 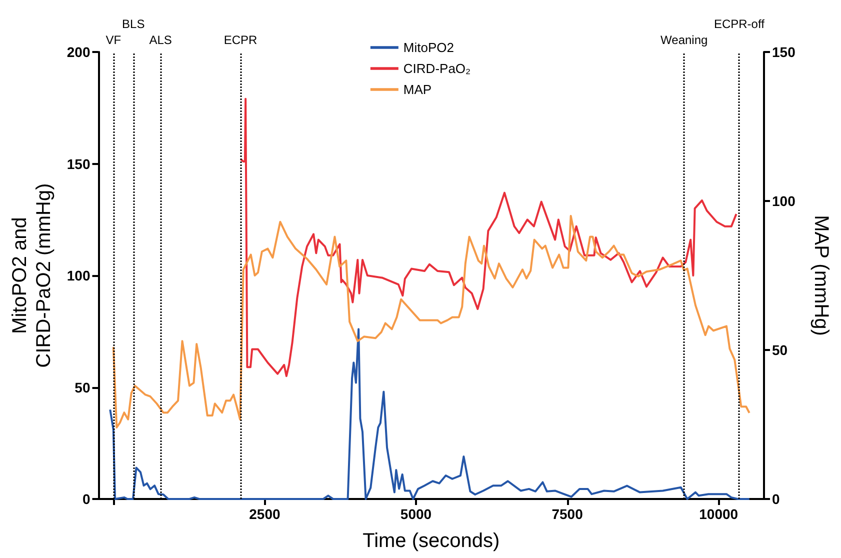 What do you see at coordinates (417, 89) in the screenshot?
I see `legend-label: MAP` at bounding box center [417, 89].